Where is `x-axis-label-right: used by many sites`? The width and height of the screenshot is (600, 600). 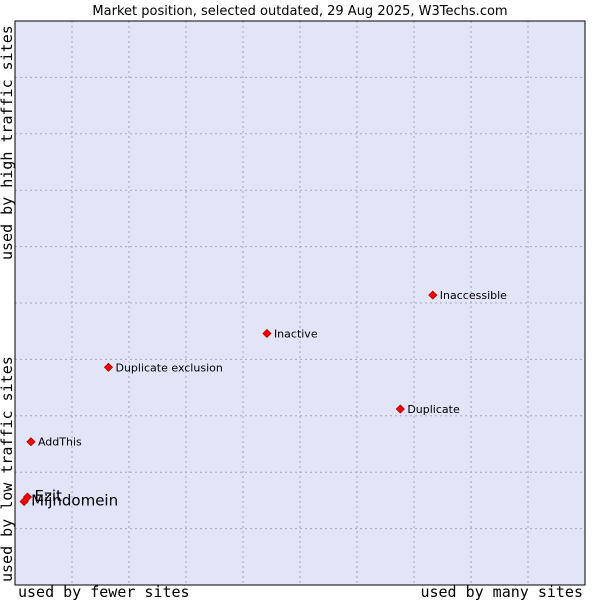
x-axis-label-right: used by many sites is located at coordinates (501, 591).